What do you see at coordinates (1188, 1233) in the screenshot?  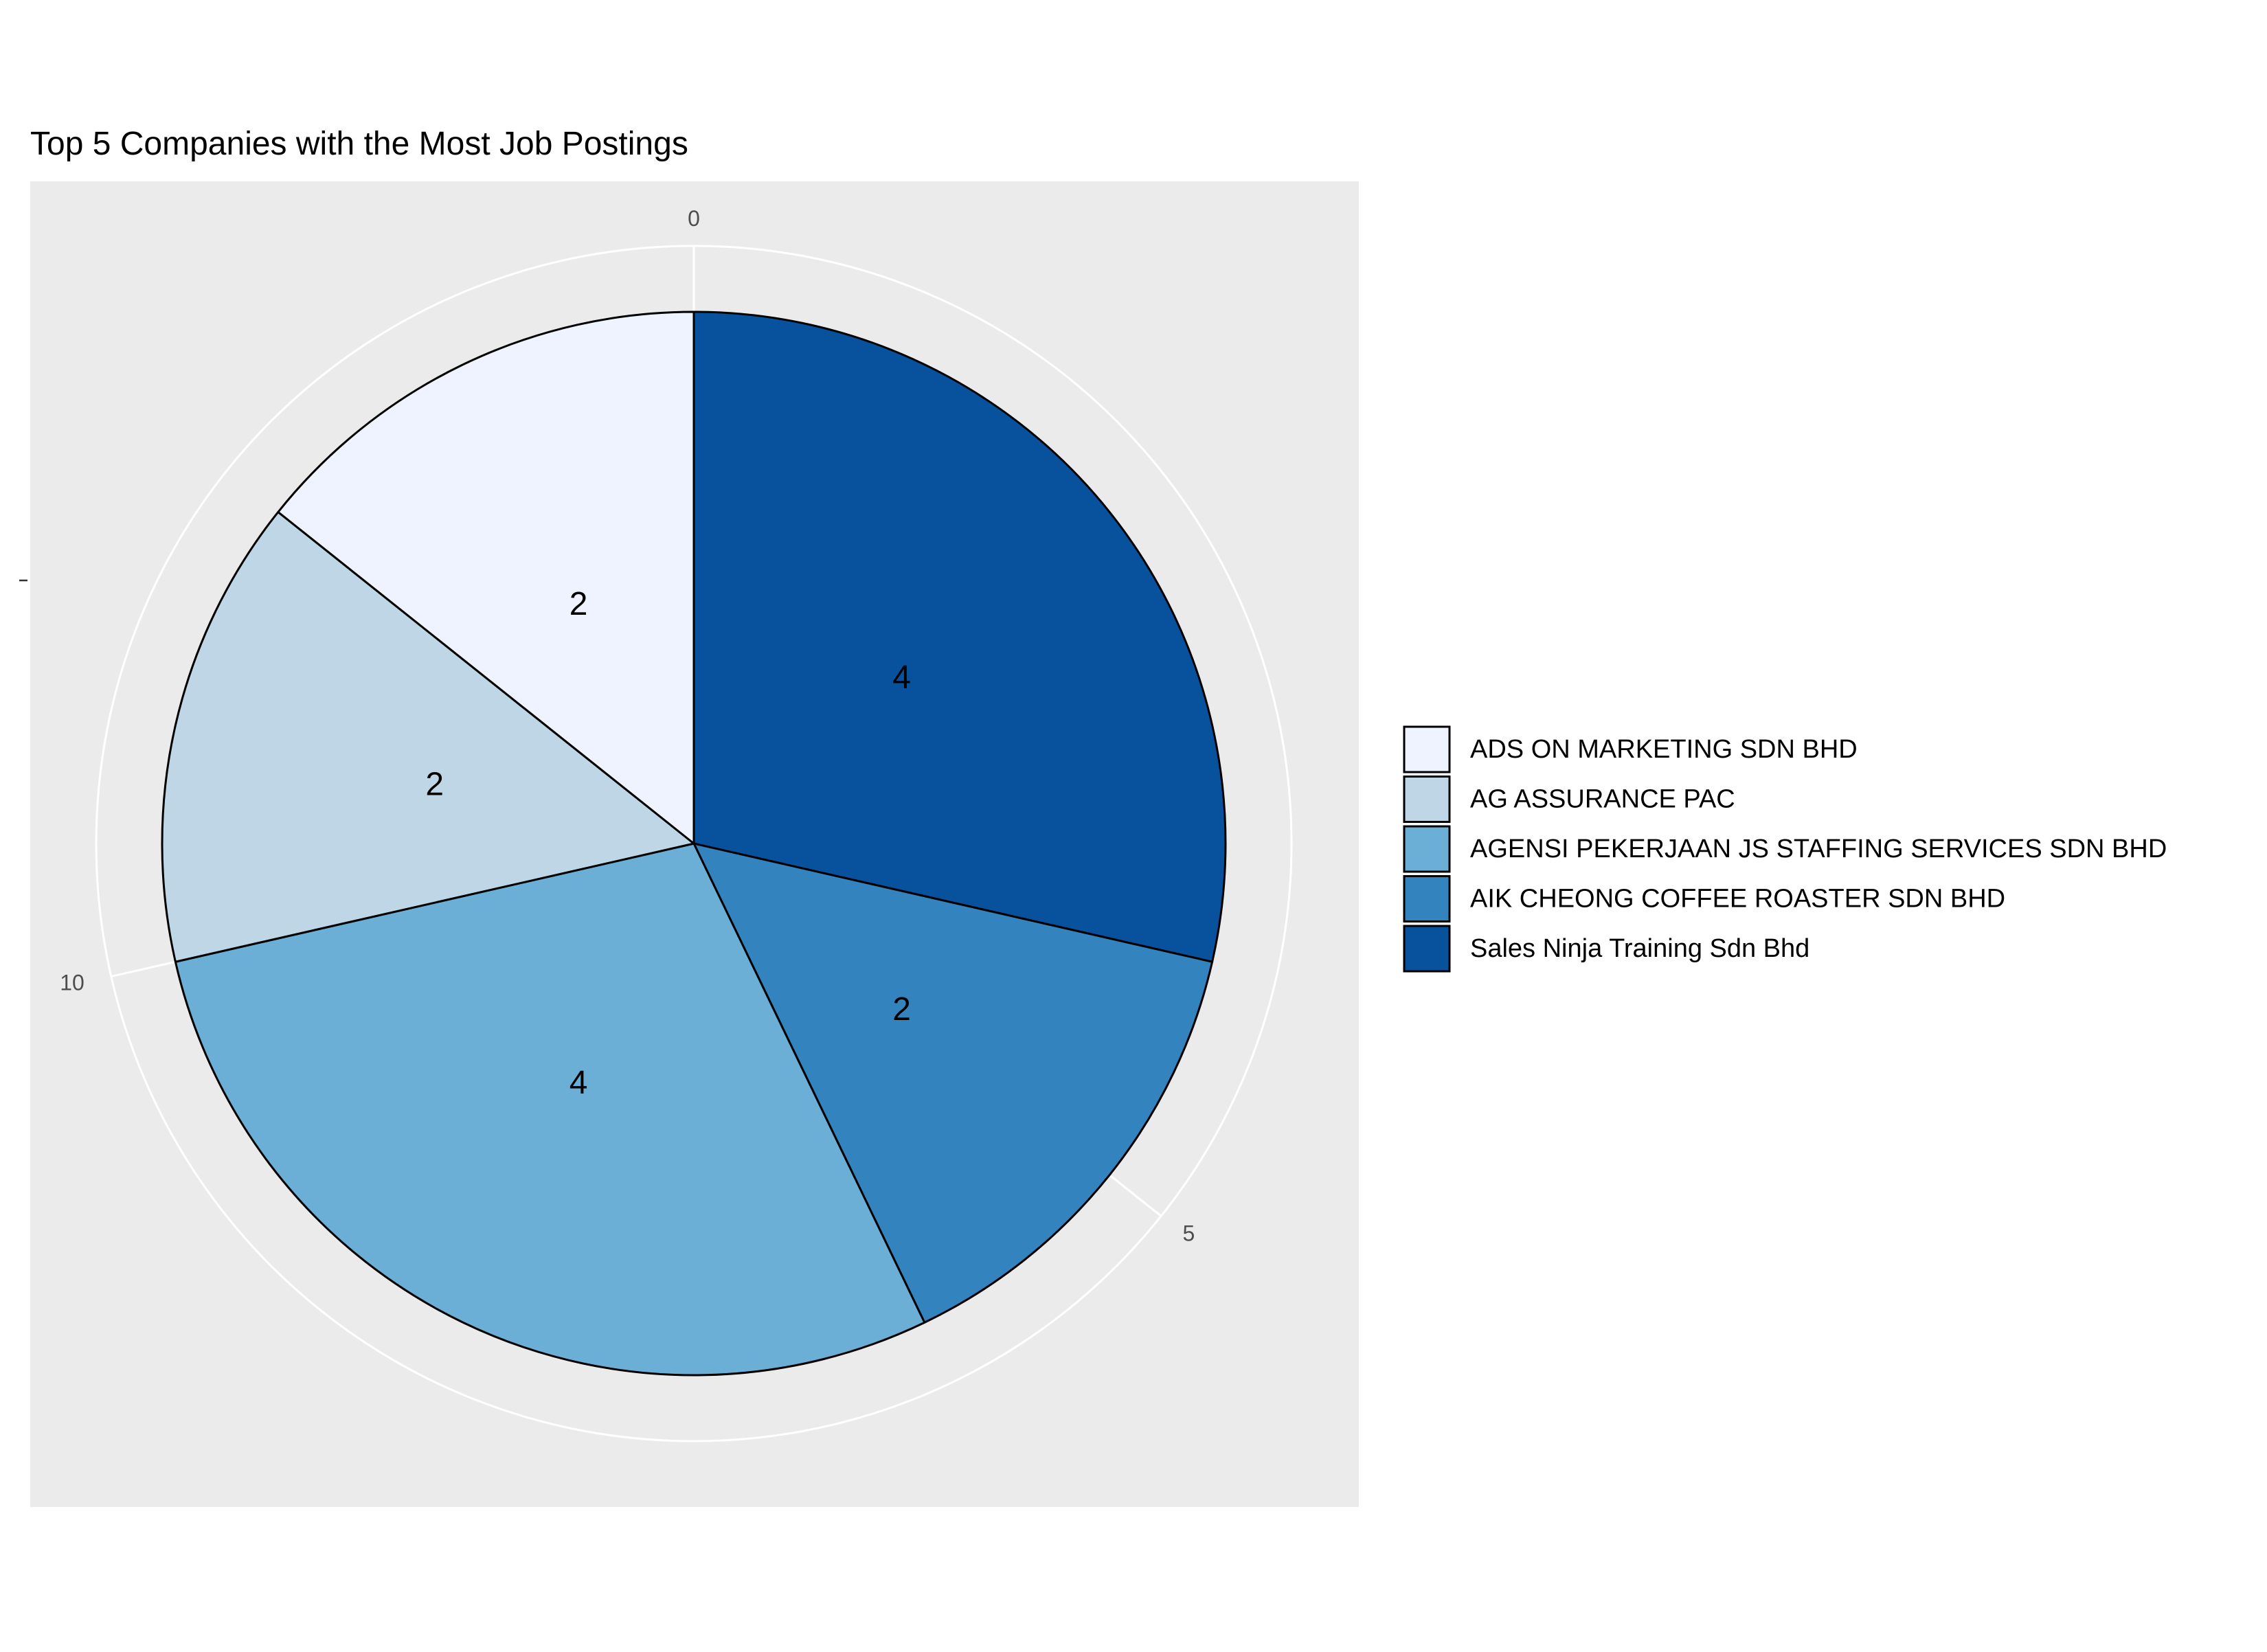 I see `theta-tick-label: 5` at bounding box center [1188, 1233].